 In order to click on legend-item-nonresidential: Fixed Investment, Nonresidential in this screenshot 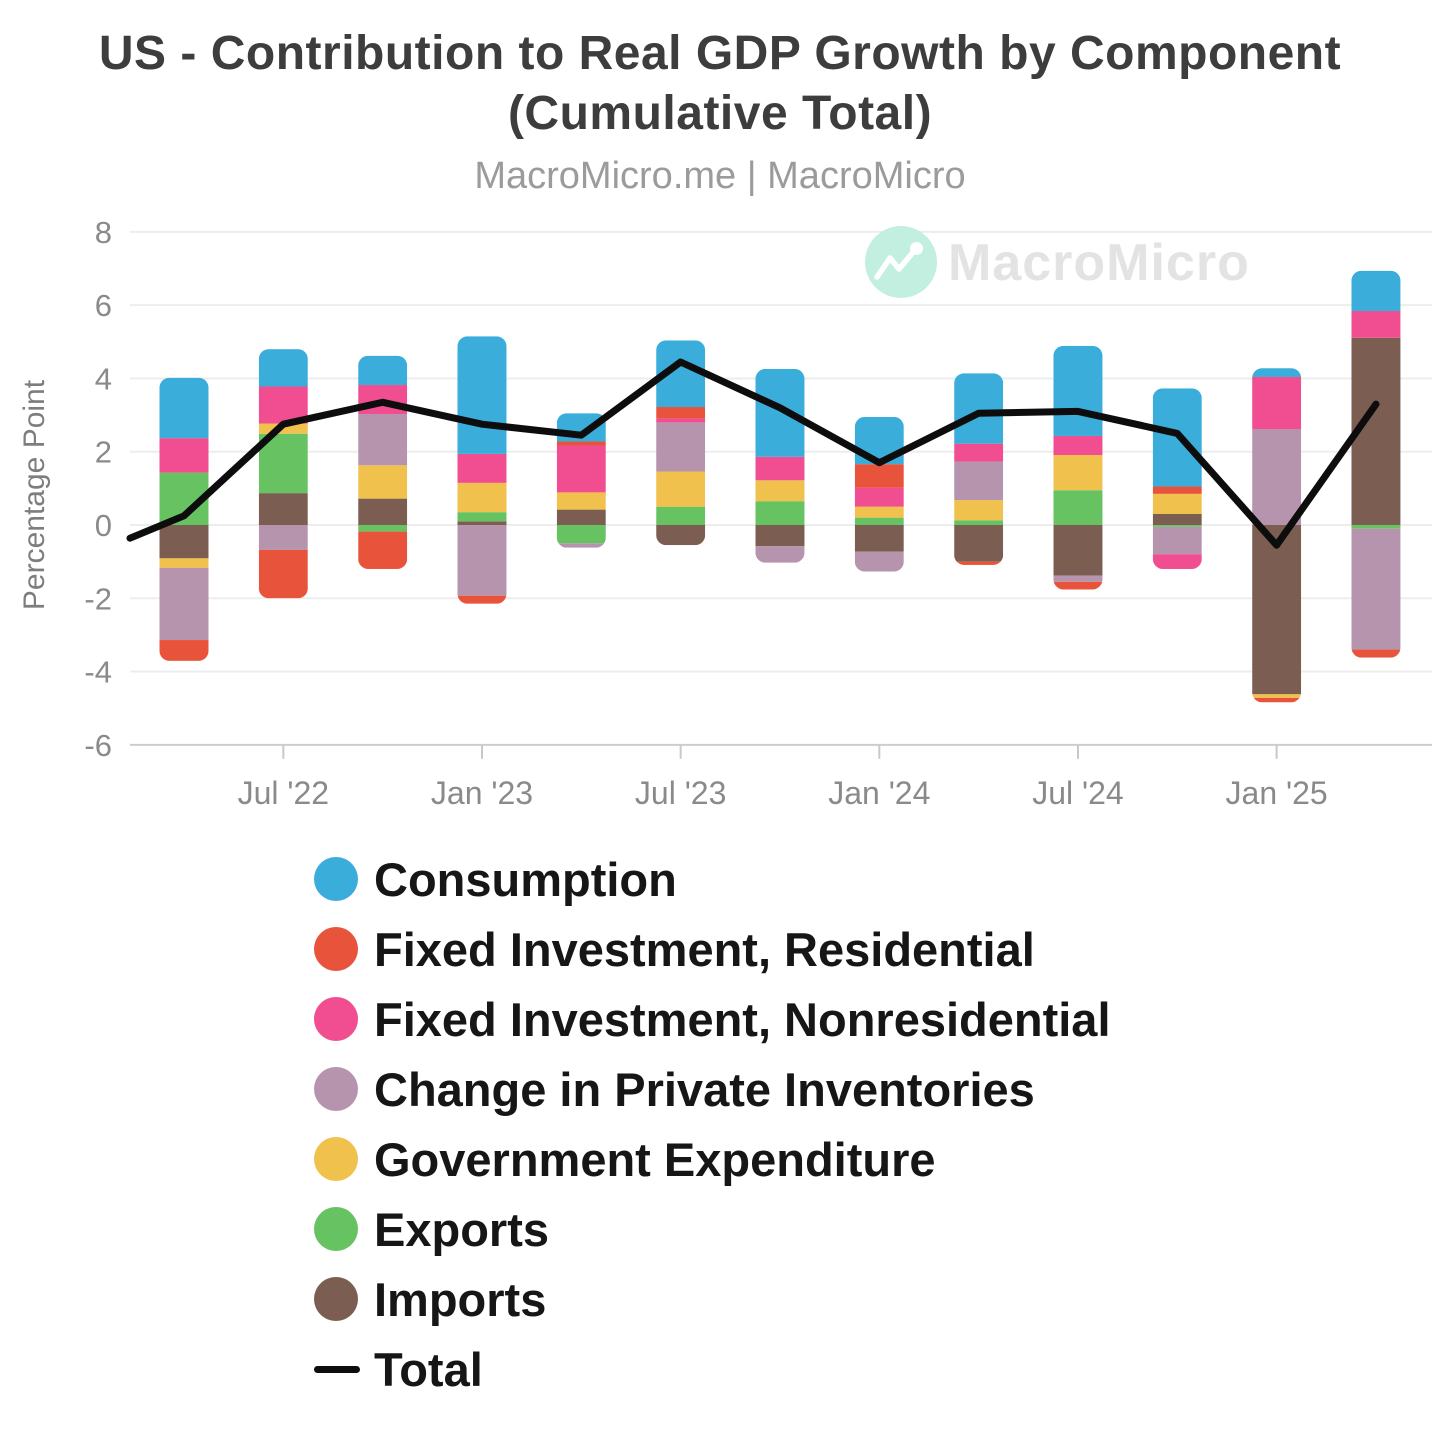, I will do `click(877, 1019)`.